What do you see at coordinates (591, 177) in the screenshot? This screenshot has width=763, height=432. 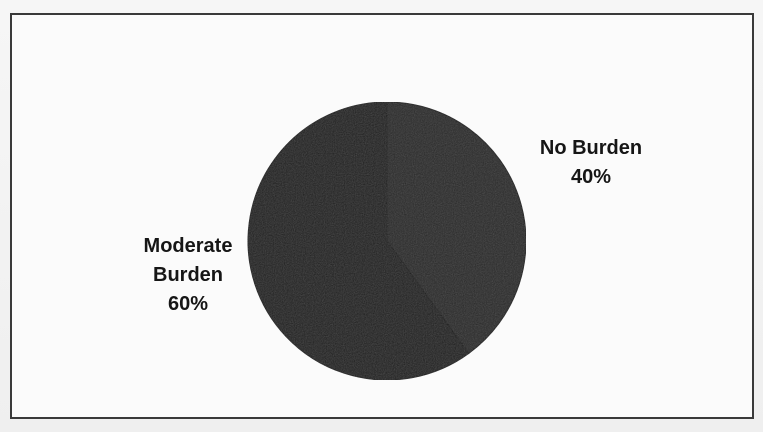 I see `slice-label-line: 40%` at bounding box center [591, 177].